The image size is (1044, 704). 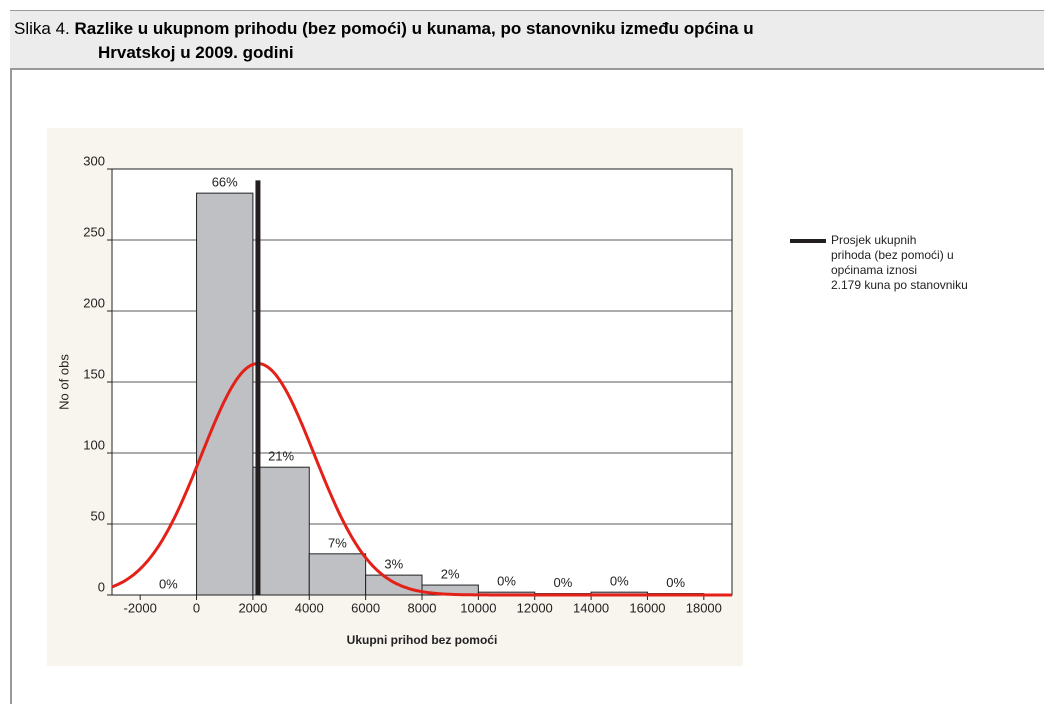 What do you see at coordinates (94, 160) in the screenshot?
I see `y-tick-label: 300` at bounding box center [94, 160].